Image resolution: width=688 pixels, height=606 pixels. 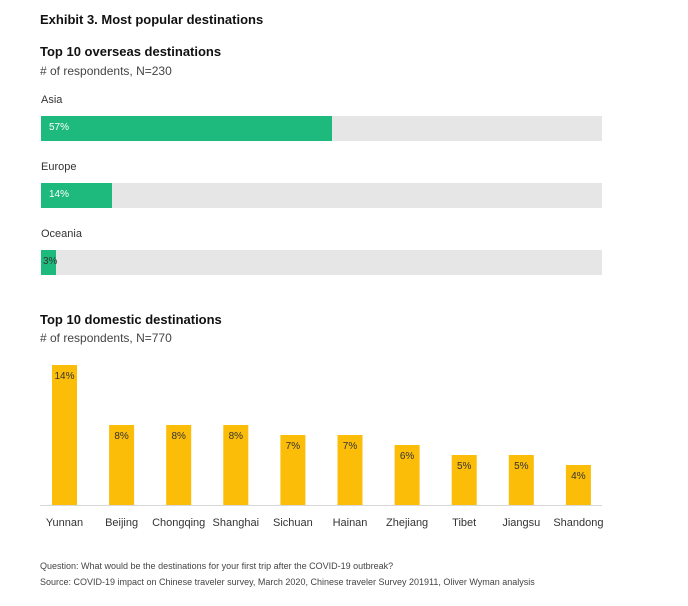 I want to click on overseas-chart-subtitle: # of respondents, N=230, so click(x=106, y=71).